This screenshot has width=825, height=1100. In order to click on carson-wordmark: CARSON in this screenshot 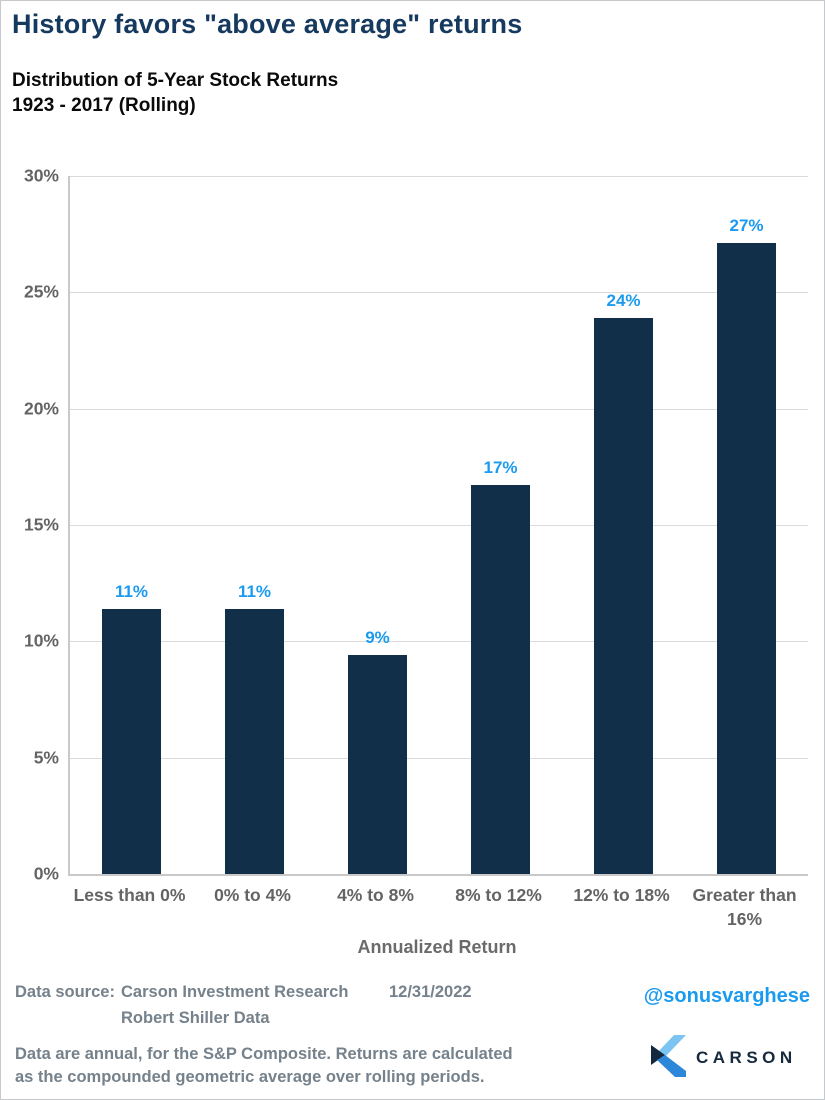, I will do `click(746, 1057)`.